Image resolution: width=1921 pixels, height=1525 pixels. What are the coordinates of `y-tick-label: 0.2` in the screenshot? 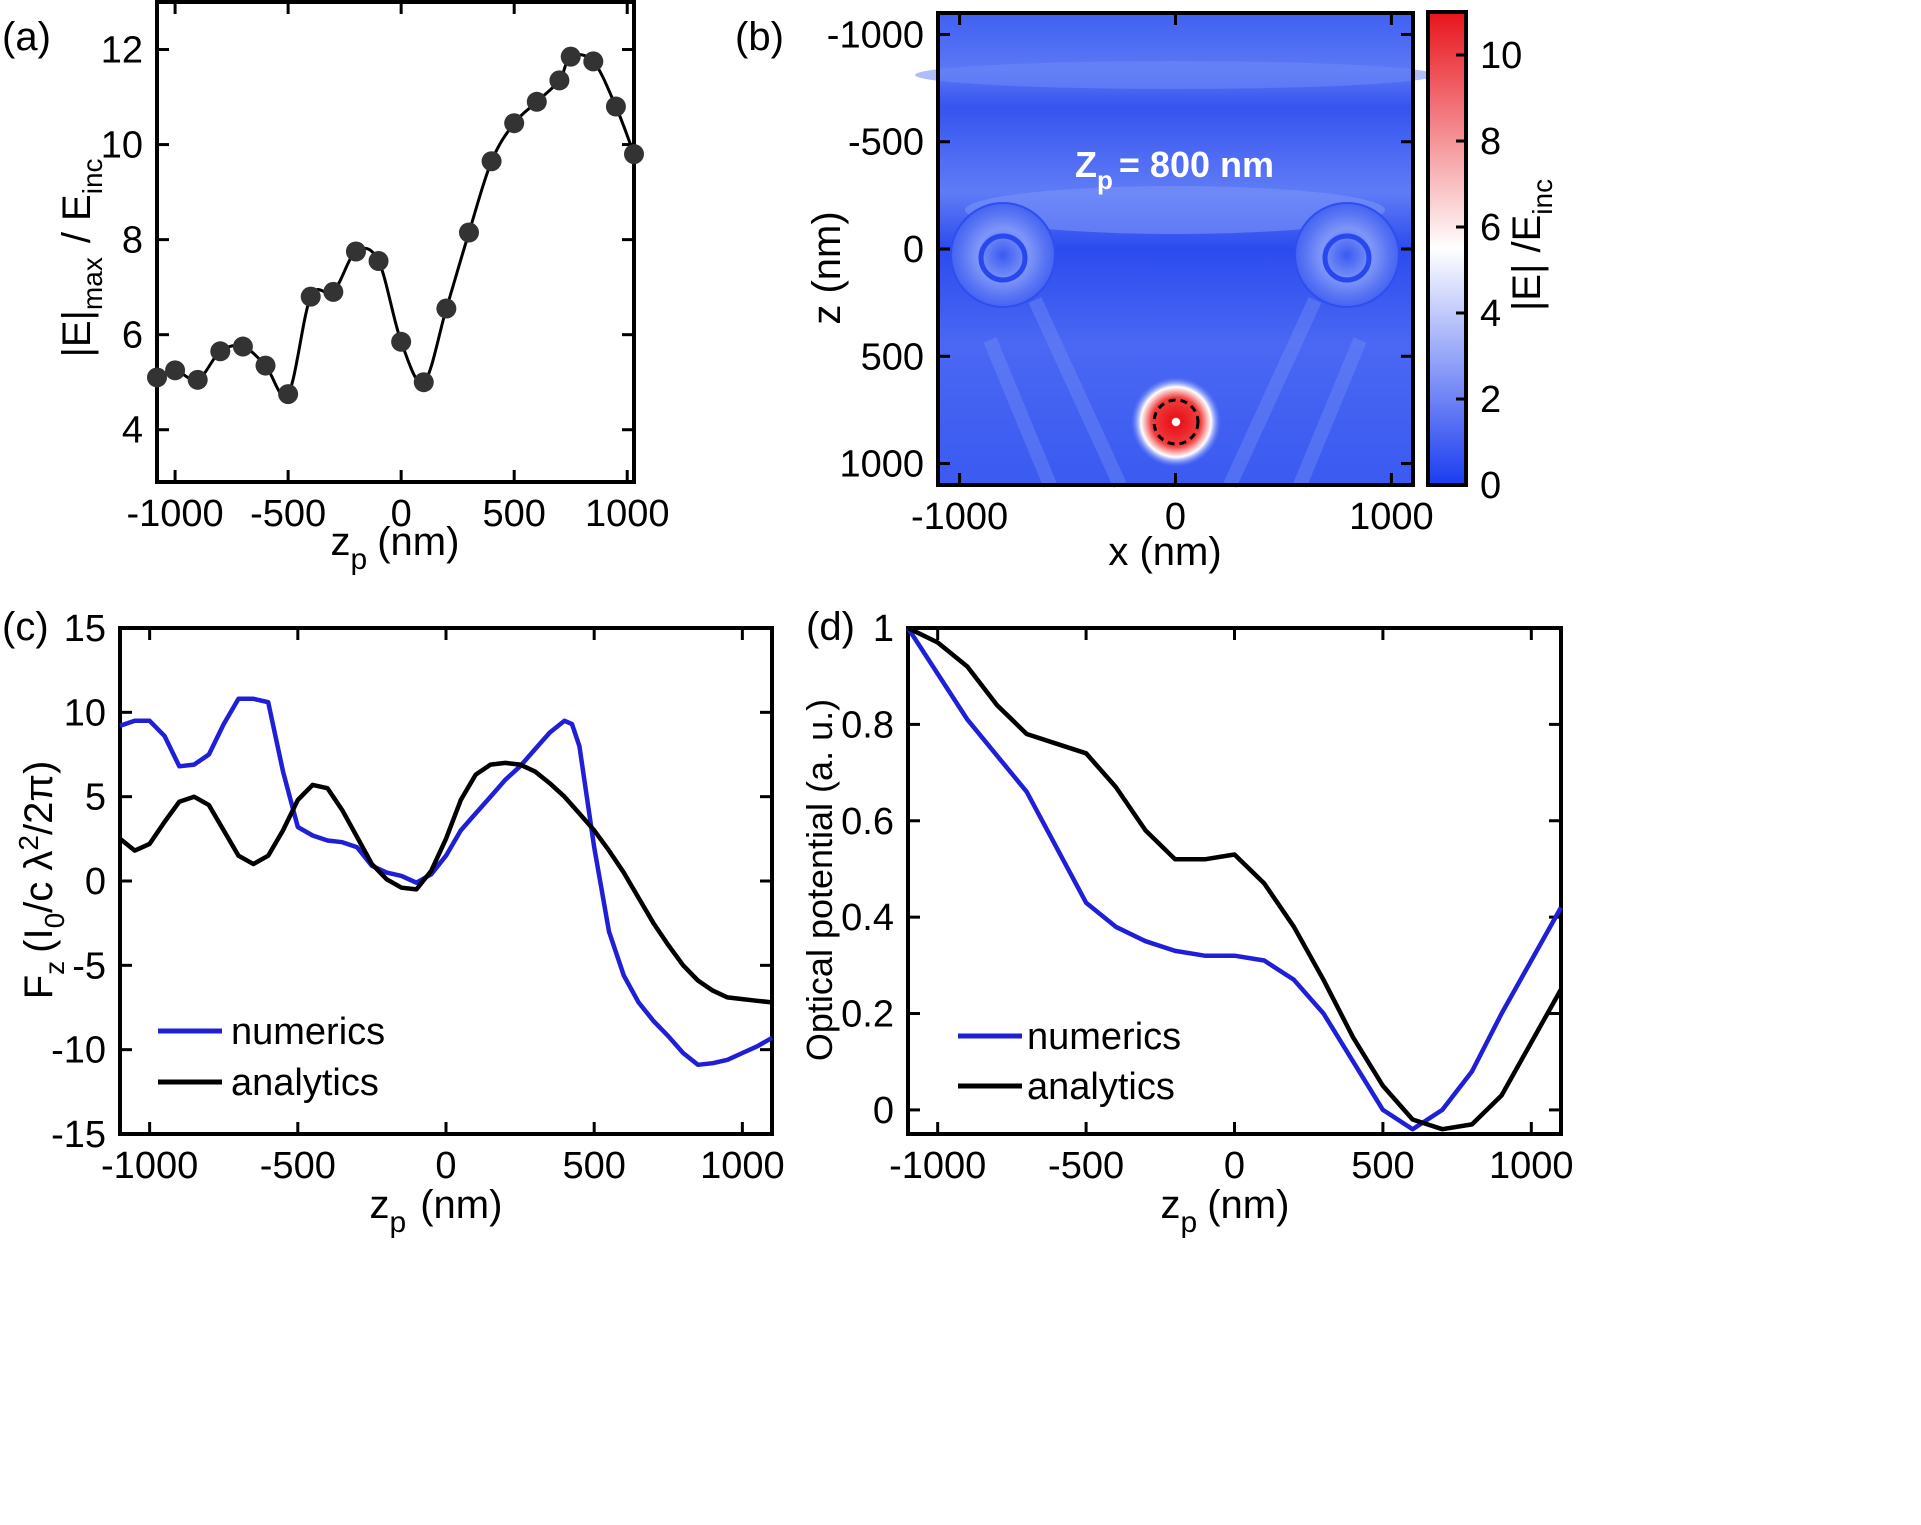 It's located at (867, 1015).